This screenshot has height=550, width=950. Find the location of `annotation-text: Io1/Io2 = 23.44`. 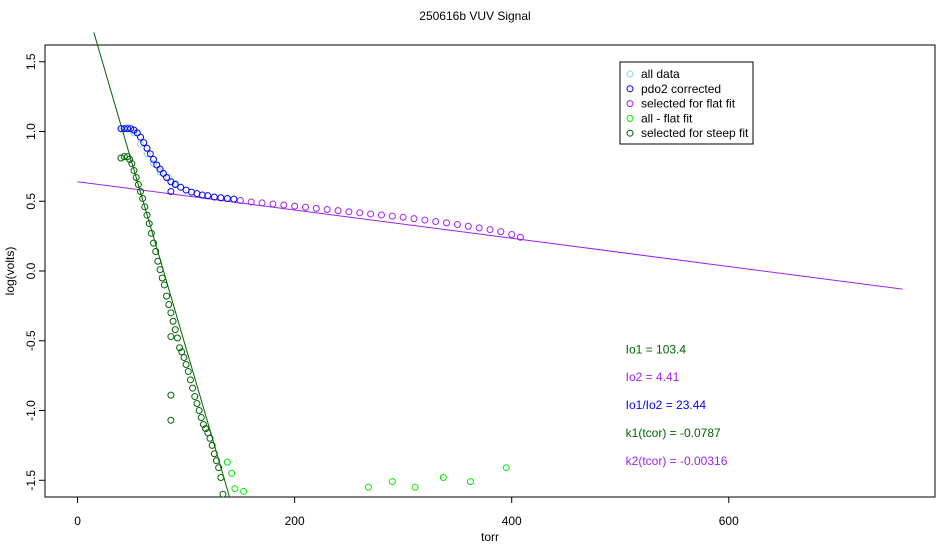

annotation-text: Io1/Io2 = 23.44 is located at coordinates (666, 405).